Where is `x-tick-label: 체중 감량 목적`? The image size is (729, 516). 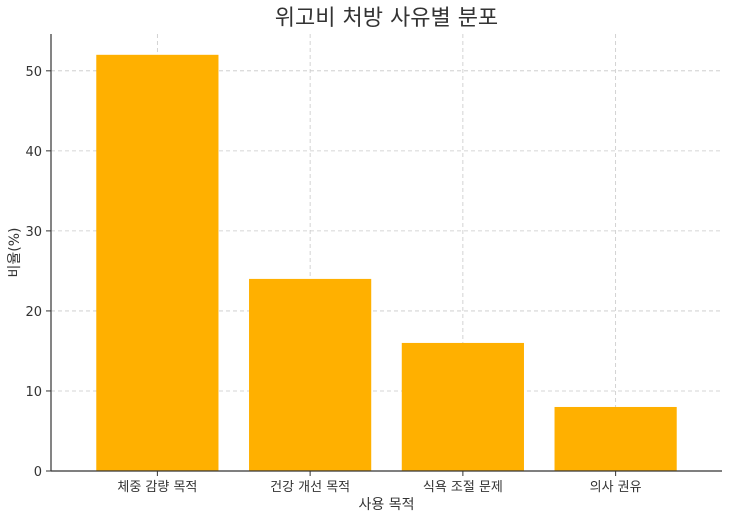
x-tick-label: 체중 감량 목적 is located at coordinates (157, 487).